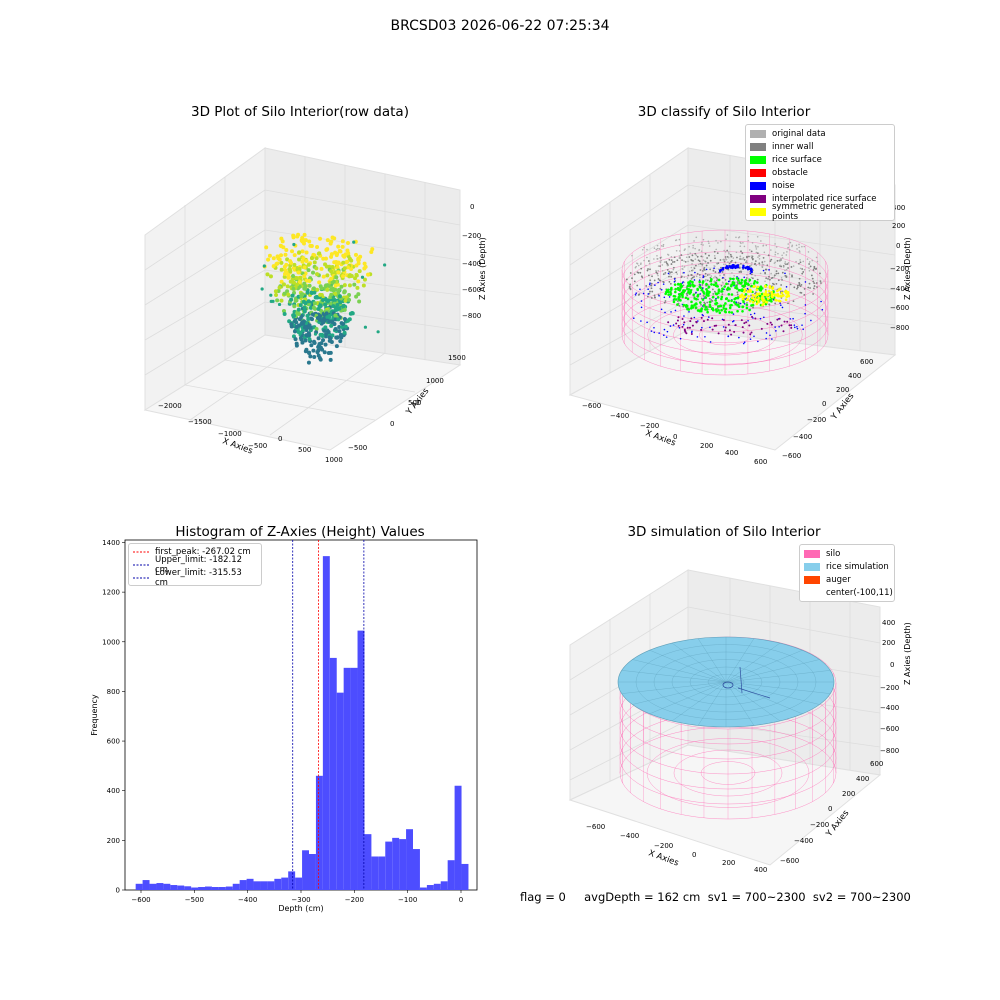  Describe the element at coordinates (113, 742) in the screenshot. I see `y-tick-label: 600` at that location.